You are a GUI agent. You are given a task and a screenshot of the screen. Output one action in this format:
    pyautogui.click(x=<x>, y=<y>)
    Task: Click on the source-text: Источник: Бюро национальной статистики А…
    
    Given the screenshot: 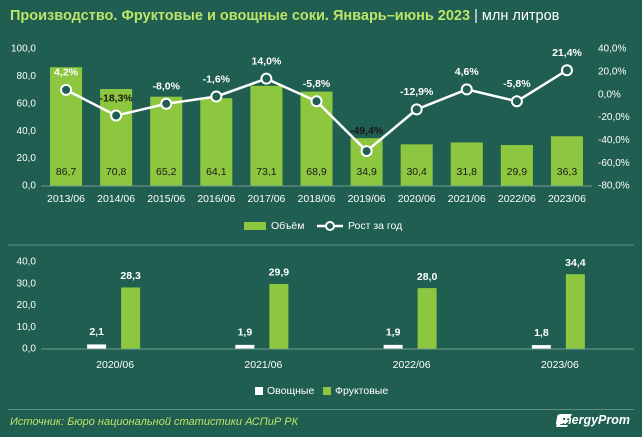 What is the action you would take?
    pyautogui.click(x=154, y=422)
    